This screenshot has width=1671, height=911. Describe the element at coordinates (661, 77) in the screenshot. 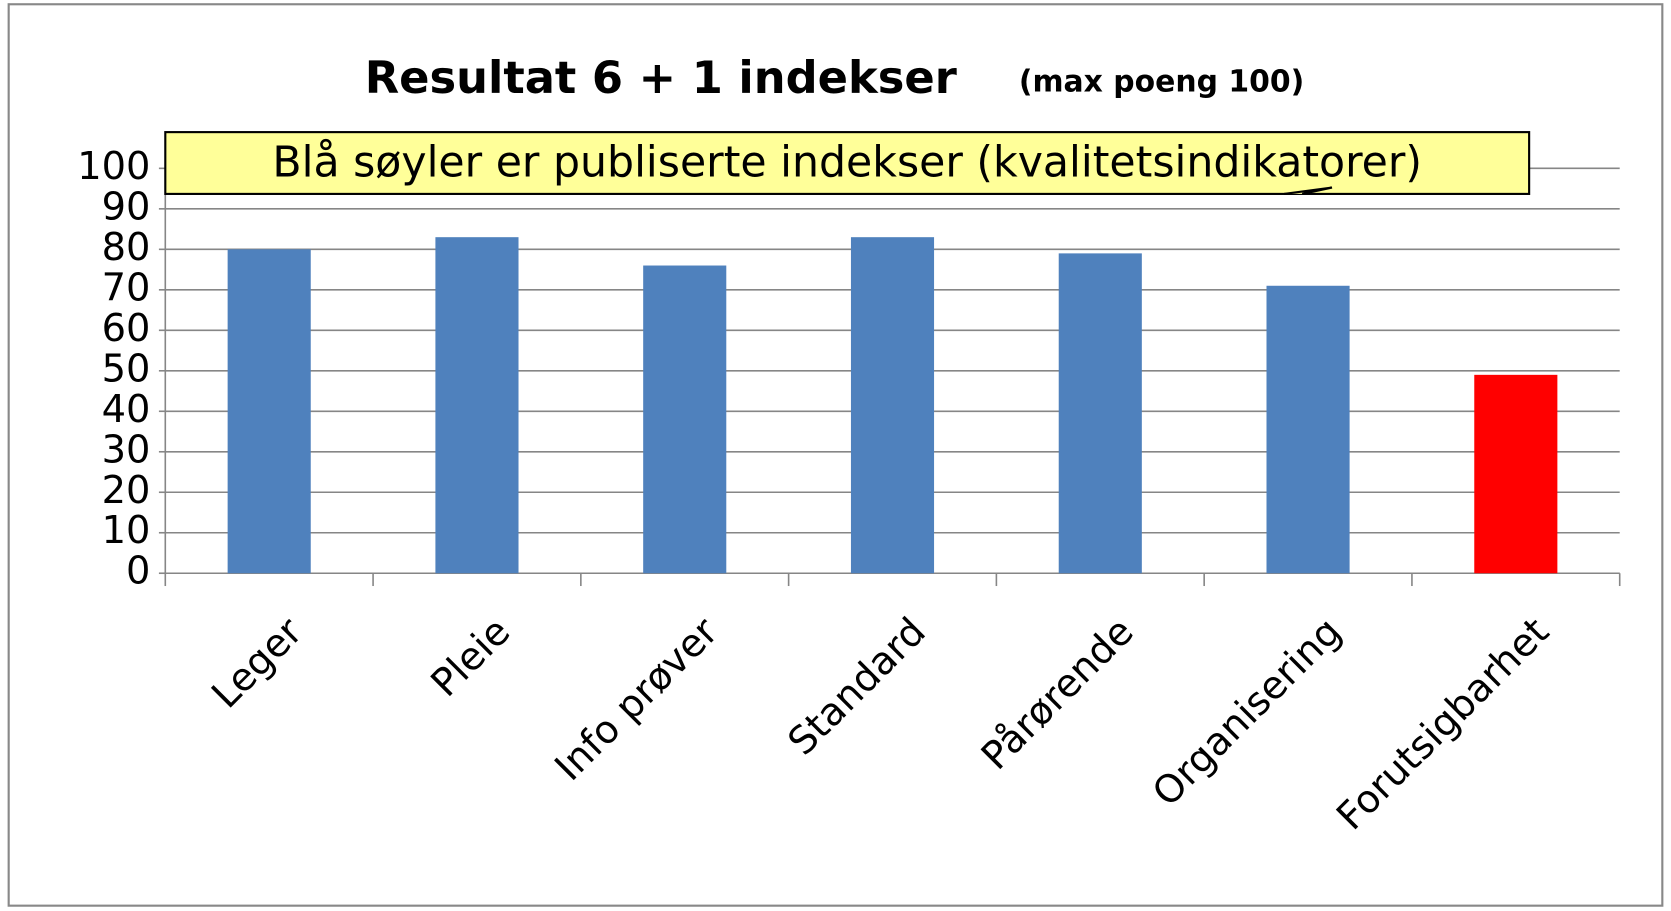

I see `chart-title: Resultat 6 + 1 indekser` at that location.